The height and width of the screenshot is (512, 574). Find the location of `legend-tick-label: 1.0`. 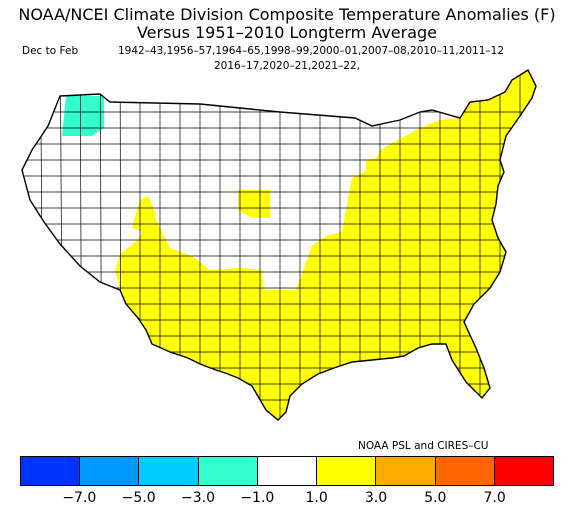

legend-tick-label: 1.0 is located at coordinates (316, 498).